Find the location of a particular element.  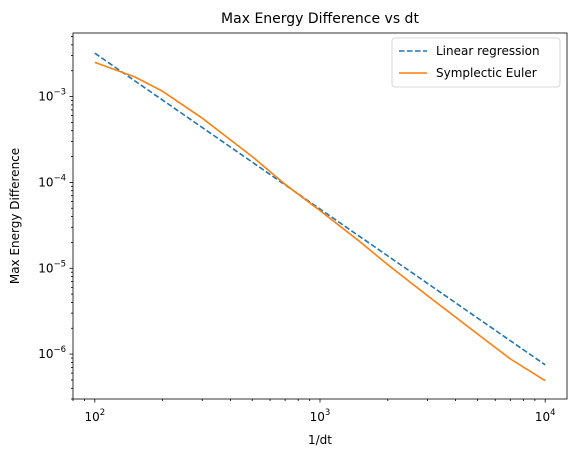

legend-label-symplectic-euler: Symplectic Euler is located at coordinates (486, 73).